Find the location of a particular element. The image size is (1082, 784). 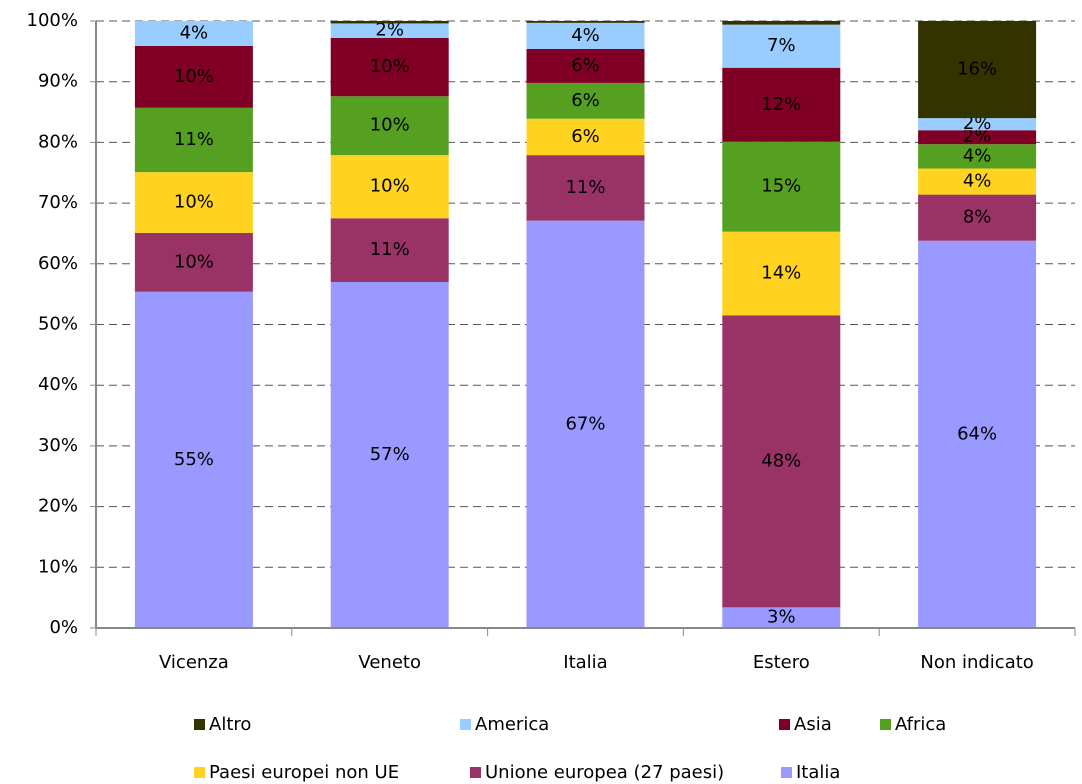

value-label: 12% is located at coordinates (781, 104).